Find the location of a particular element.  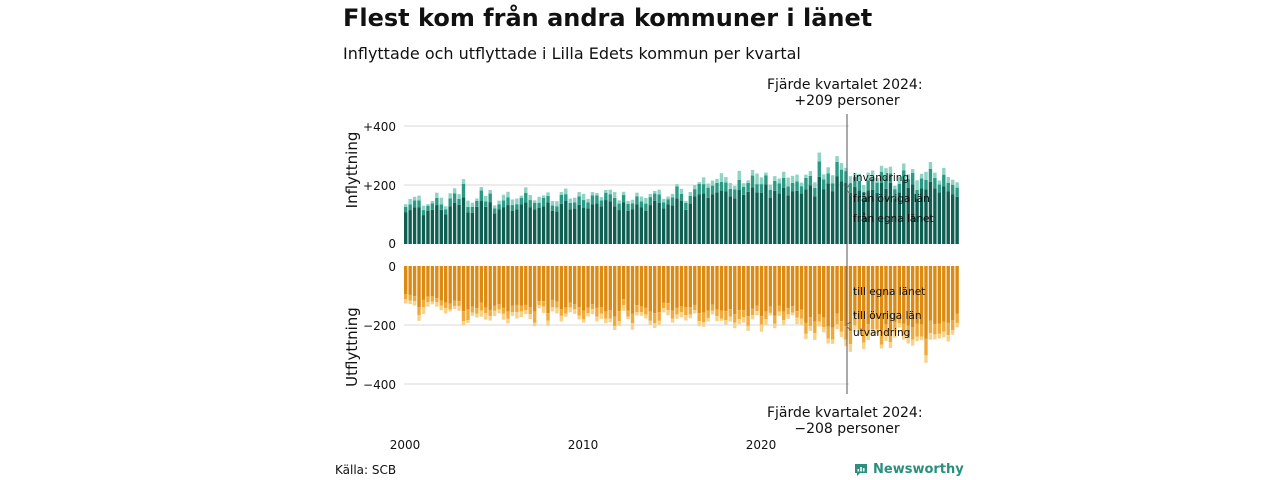

annotation-inflyttning: Fjärde kvartalet 2024: +209 personer is located at coordinates (847, 93).